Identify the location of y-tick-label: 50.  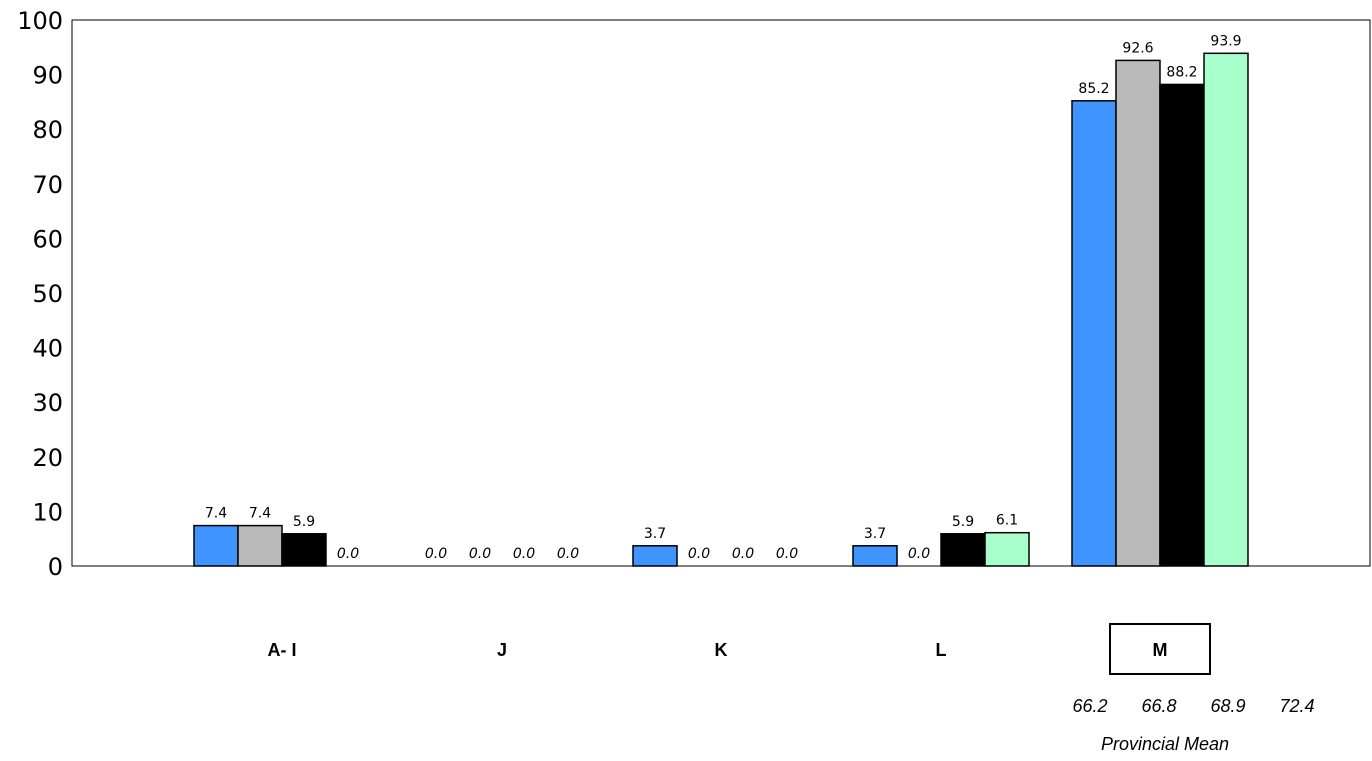
(47, 294).